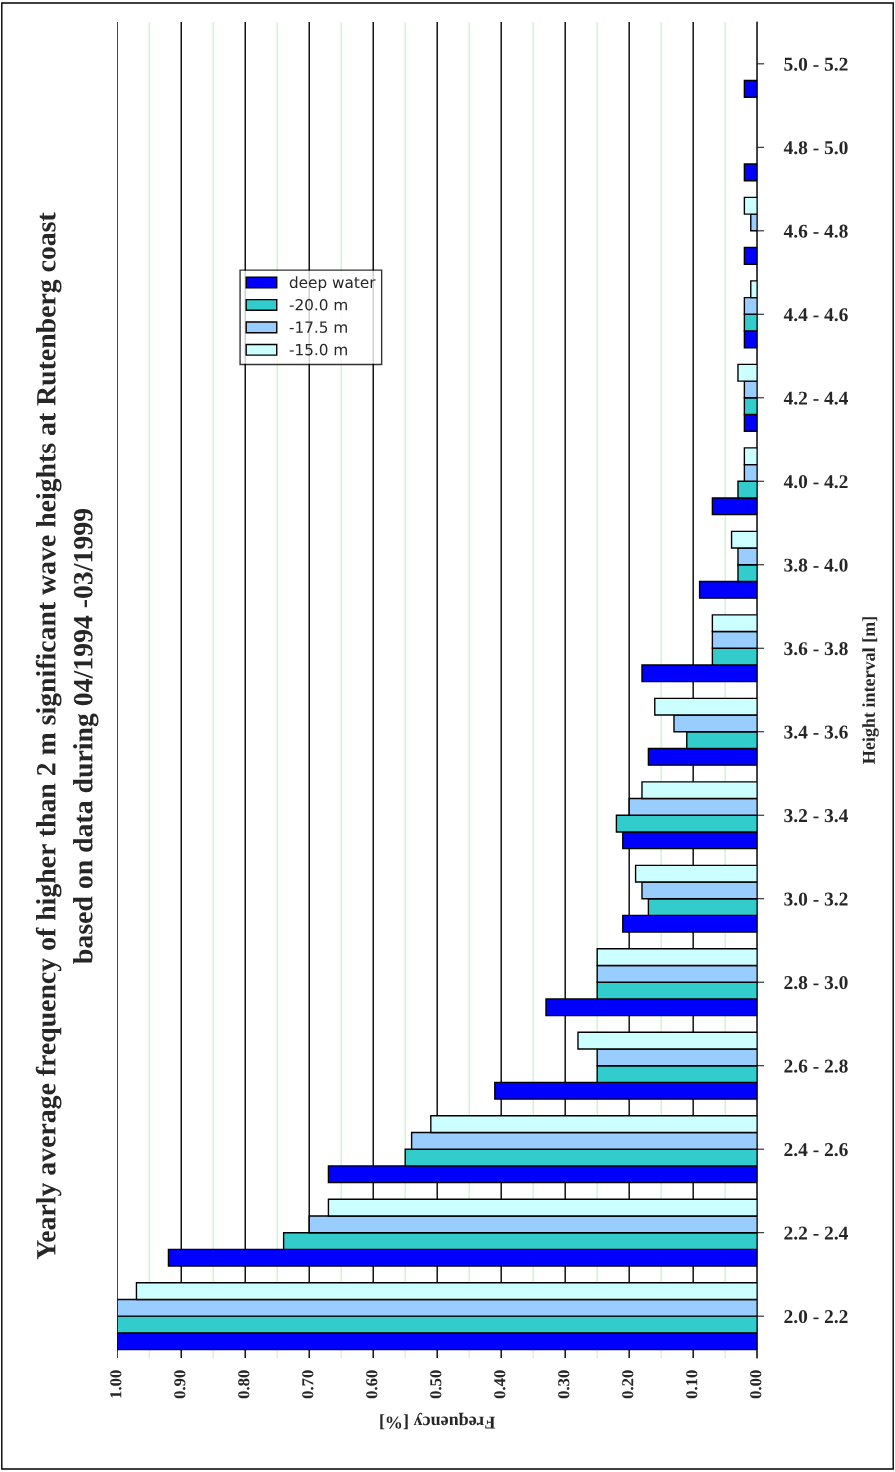 This screenshot has width=895, height=1472. Describe the element at coordinates (816, 64) in the screenshot. I see `y-tick-label: 5.0 - 5.2` at that location.